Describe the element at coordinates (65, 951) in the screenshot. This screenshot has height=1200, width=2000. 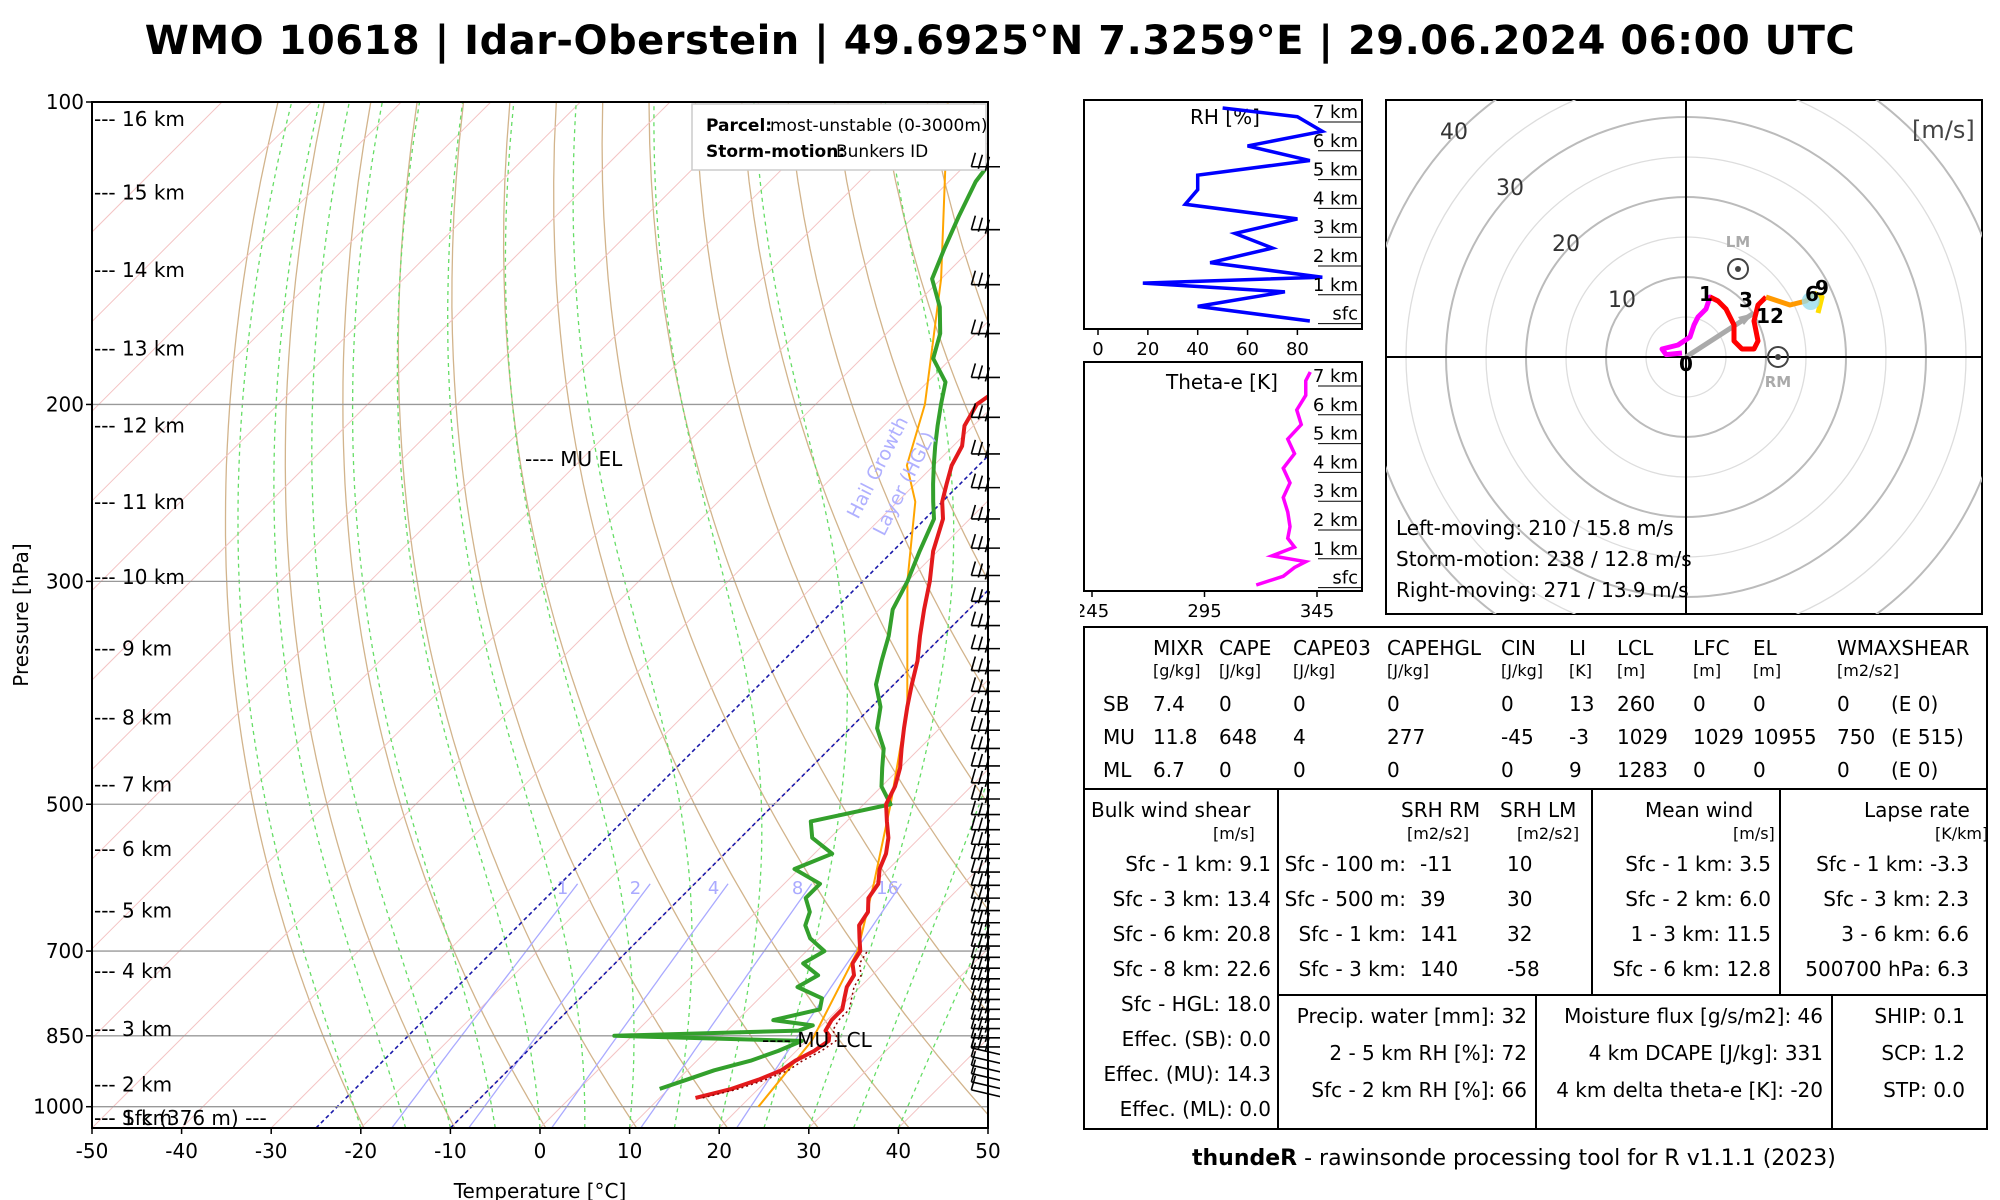
I see `pressure-tick-label: 700` at that location.